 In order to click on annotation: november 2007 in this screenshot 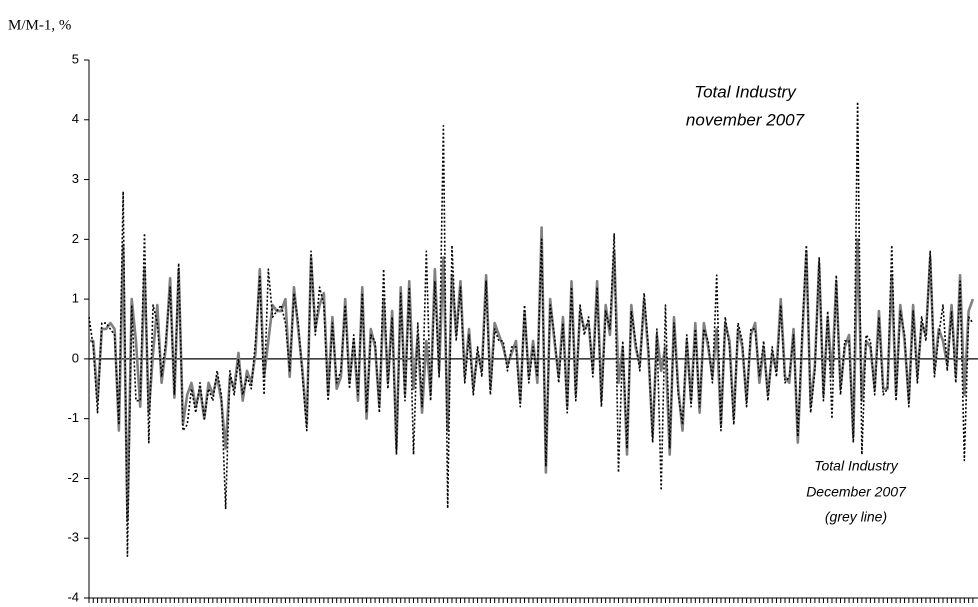, I will do `click(745, 119)`.